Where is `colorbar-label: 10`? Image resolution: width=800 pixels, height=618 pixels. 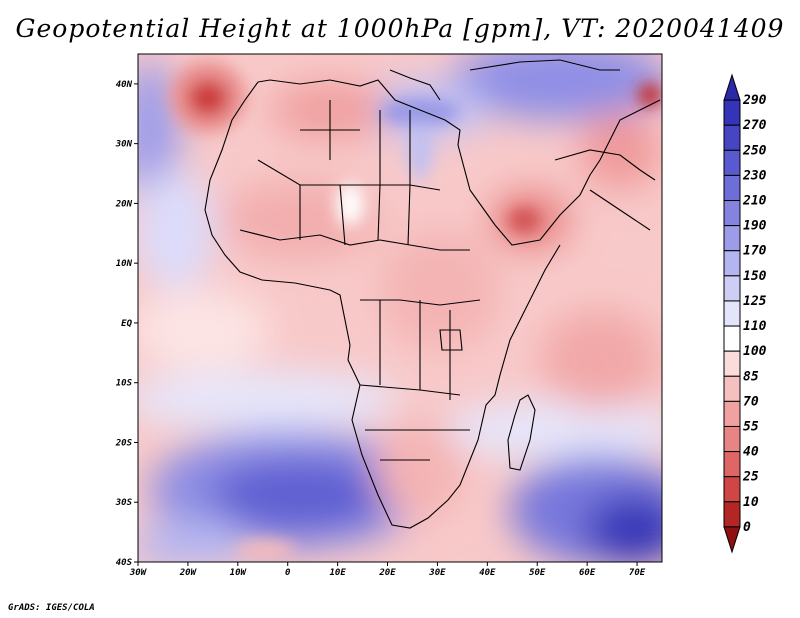
colorbar-label: 10 is located at coordinates (751, 502).